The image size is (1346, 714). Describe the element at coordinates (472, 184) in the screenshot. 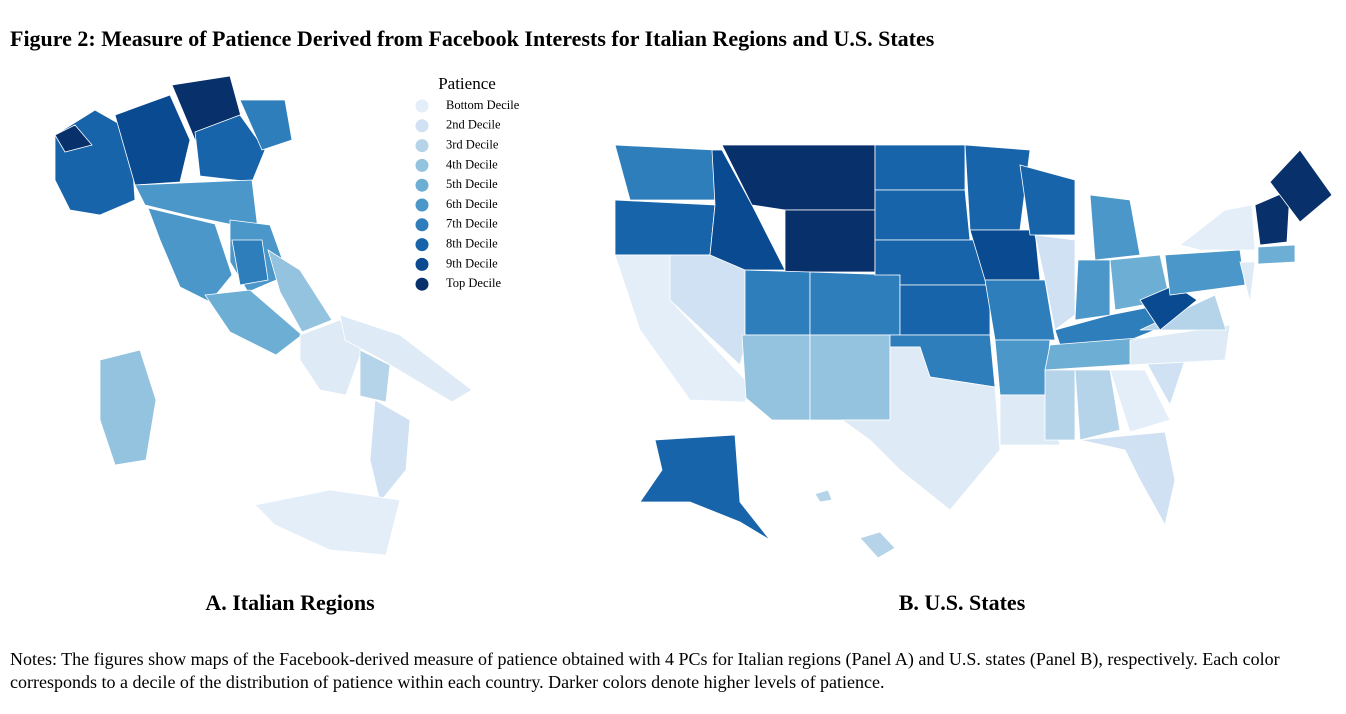

I see `legend-label: 5th Decile` at that location.